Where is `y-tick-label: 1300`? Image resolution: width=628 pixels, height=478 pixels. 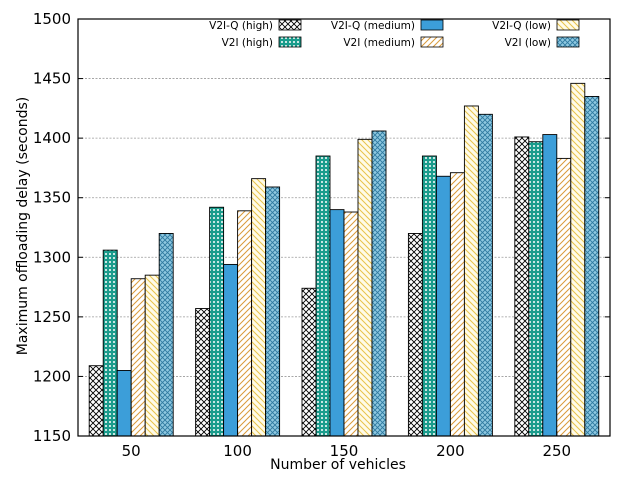
y-tick-label: 1300 is located at coordinates (52, 257).